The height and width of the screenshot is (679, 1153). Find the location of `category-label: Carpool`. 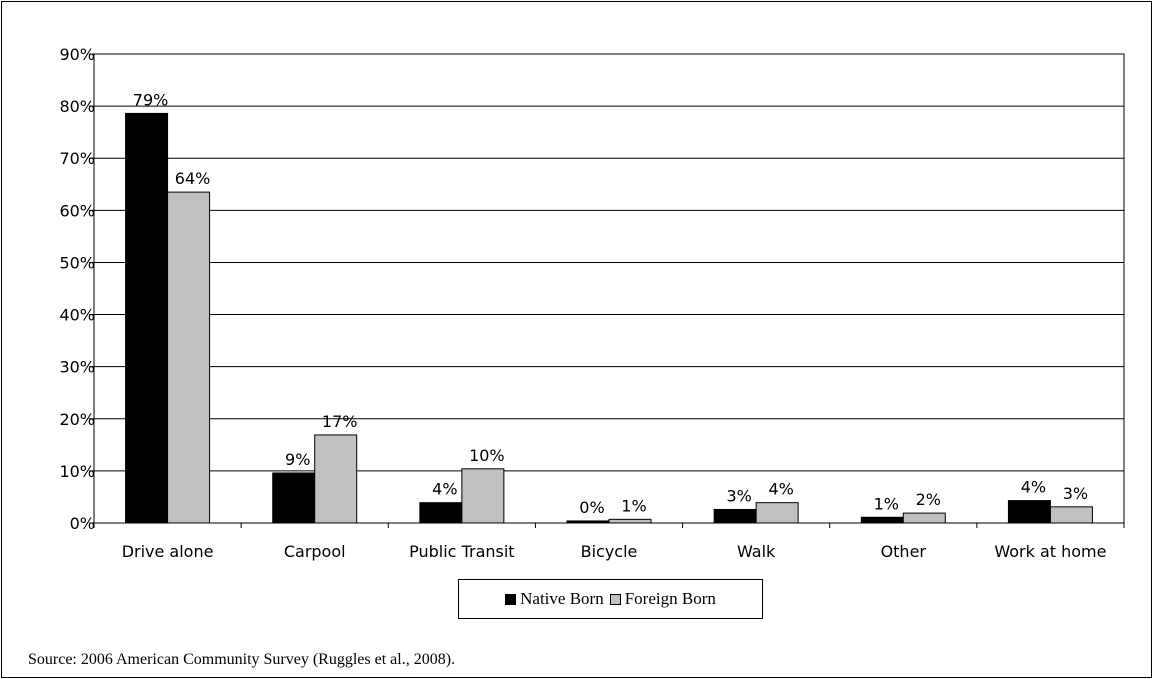

category-label: Carpool is located at coordinates (315, 551).